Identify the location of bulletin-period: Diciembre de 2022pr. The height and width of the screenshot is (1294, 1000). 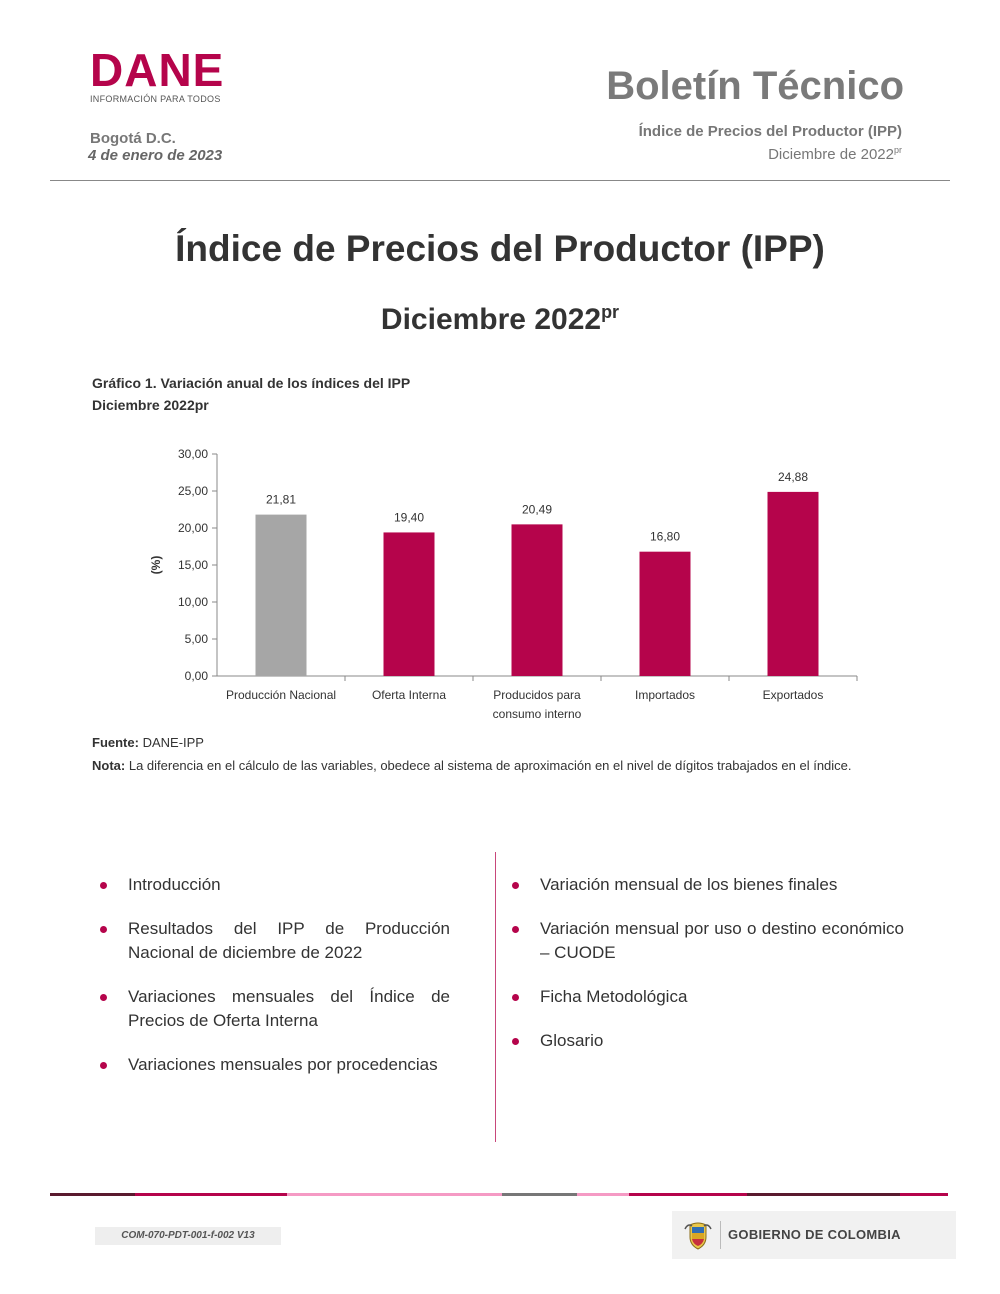
(835, 154).